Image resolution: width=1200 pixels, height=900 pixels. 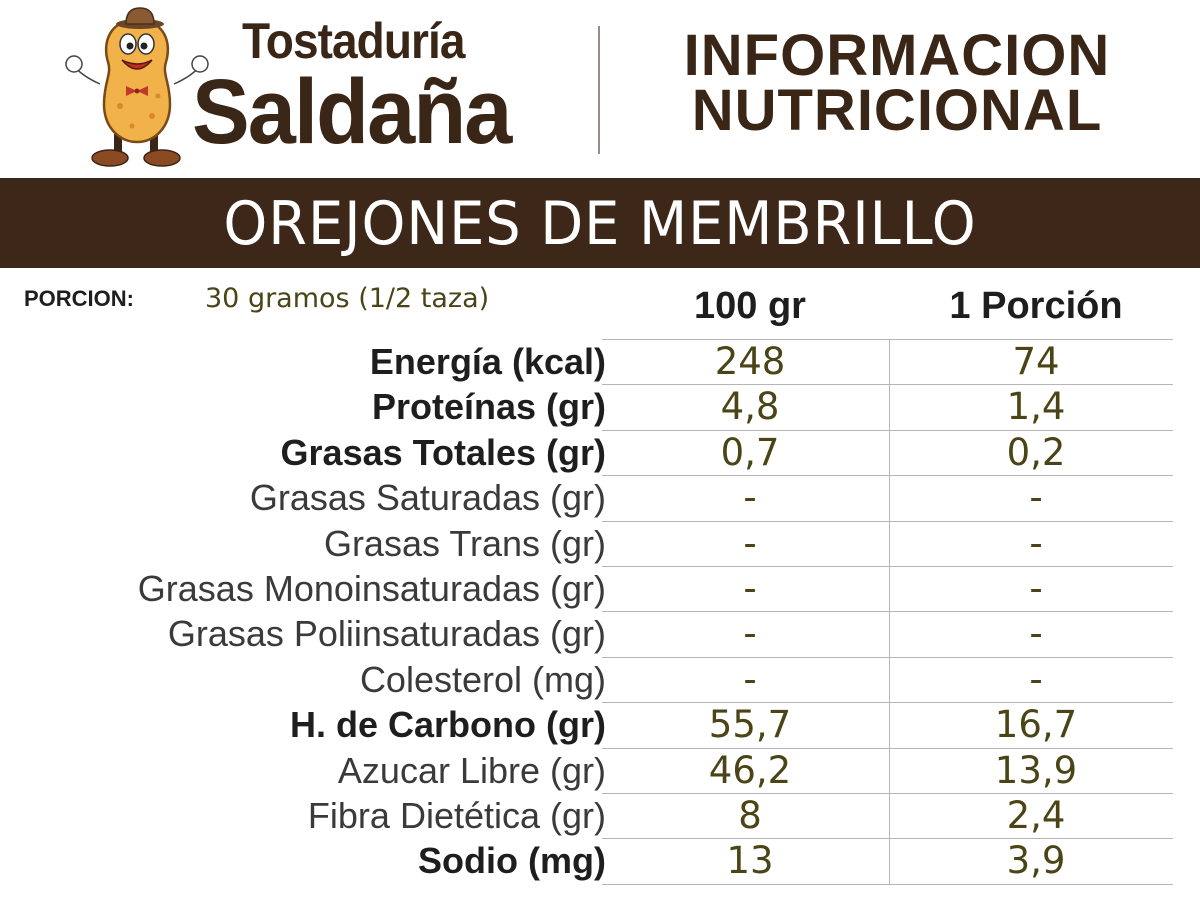 I want to click on value-per-100gr: 248, so click(x=750, y=361).